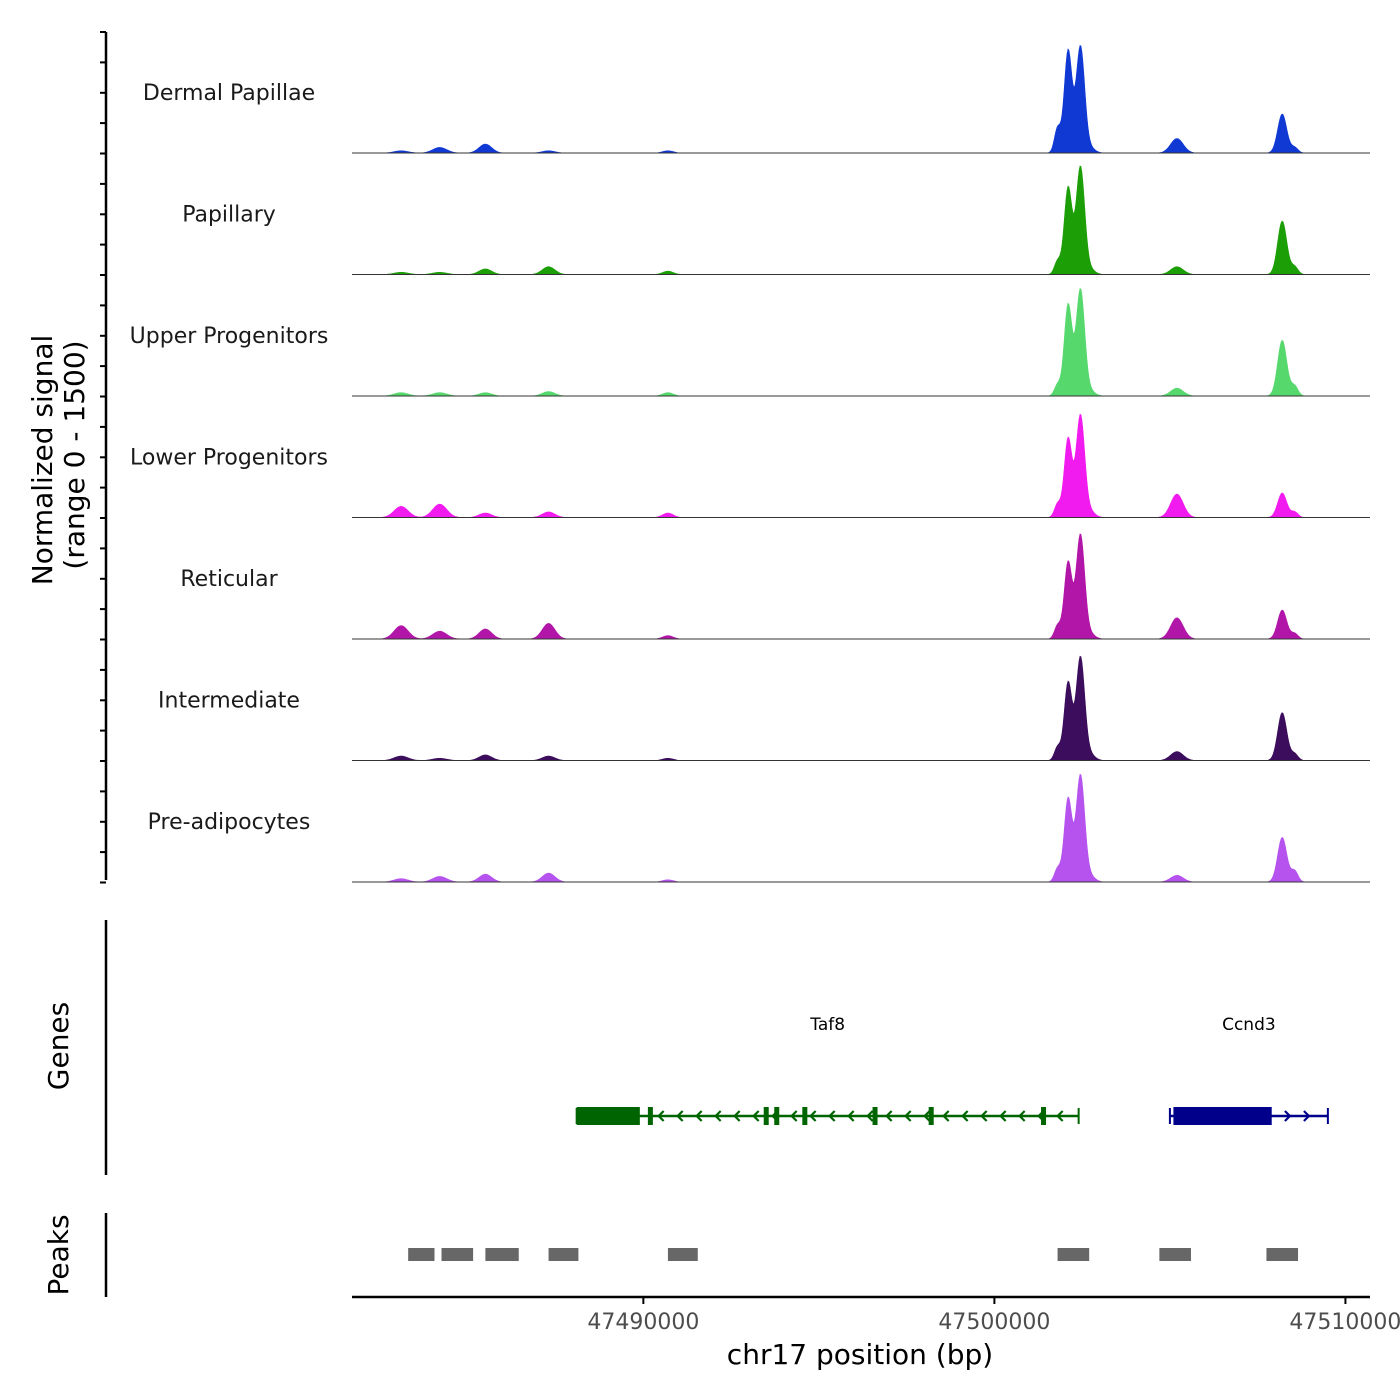  Describe the element at coordinates (229, 458) in the screenshot. I see `track-label: Lower Progenitors` at that location.